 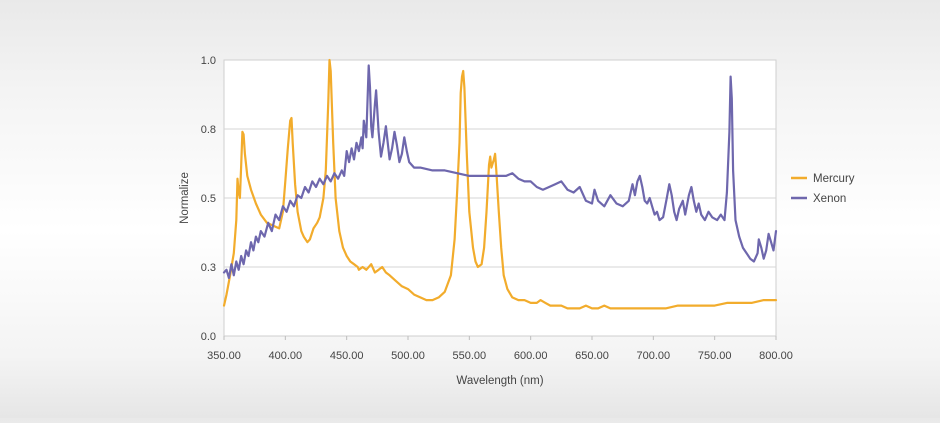 What do you see at coordinates (224, 356) in the screenshot?
I see `x-tick-label: 350.00` at bounding box center [224, 356].